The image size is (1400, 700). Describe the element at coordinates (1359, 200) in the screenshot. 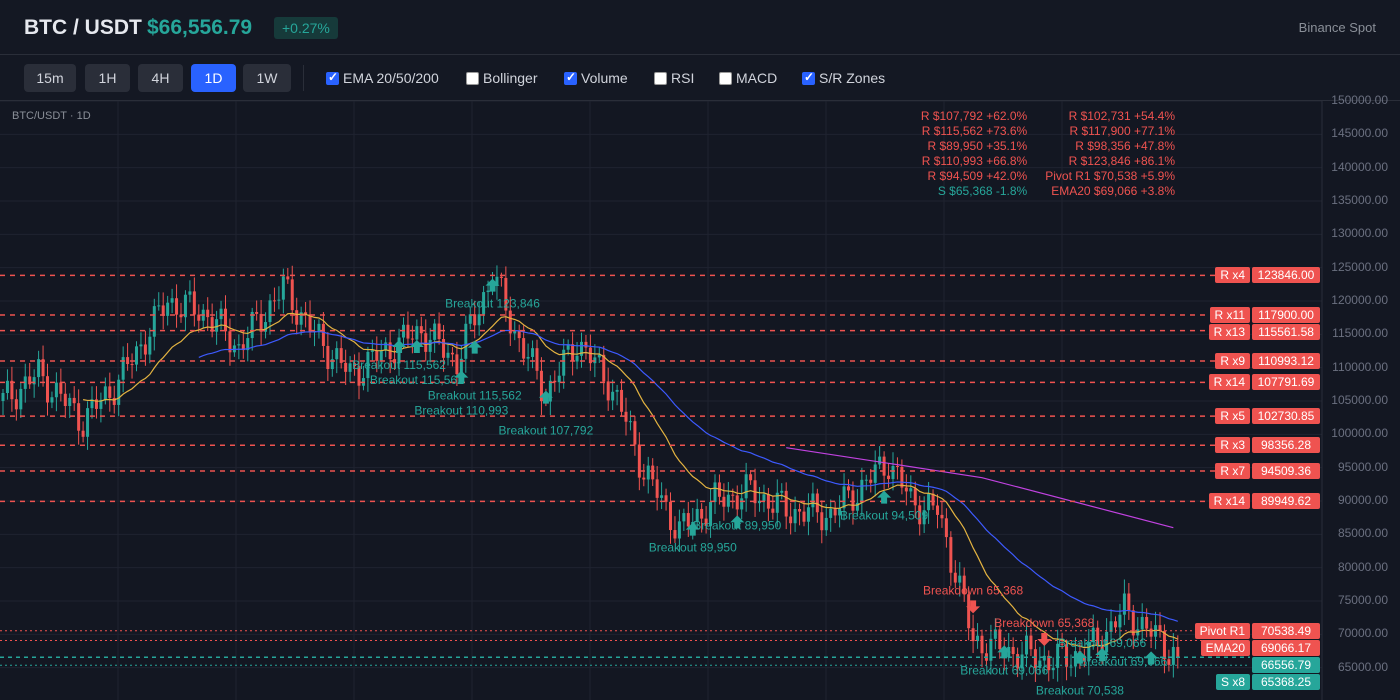

I see `axis-tick-label: 135000.00` at that location.